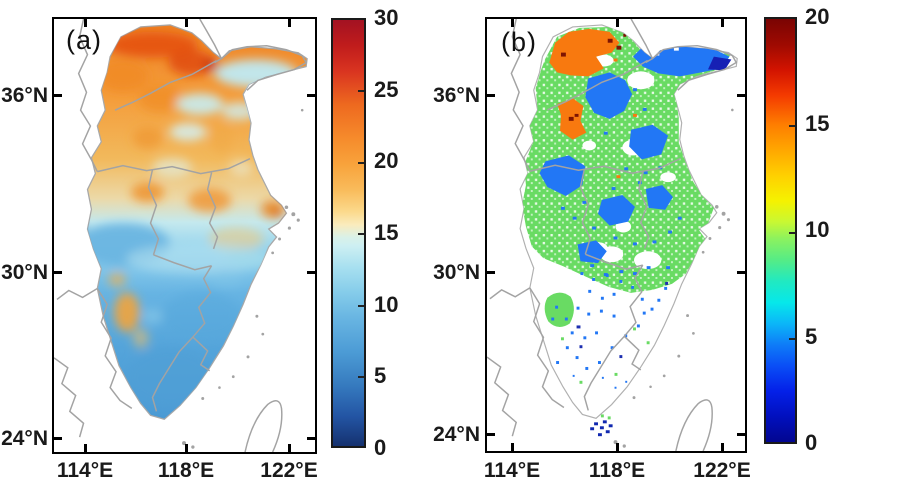 The image size is (908, 496). I want to click on colorbar-a-tick-label: 0, so click(380, 447).